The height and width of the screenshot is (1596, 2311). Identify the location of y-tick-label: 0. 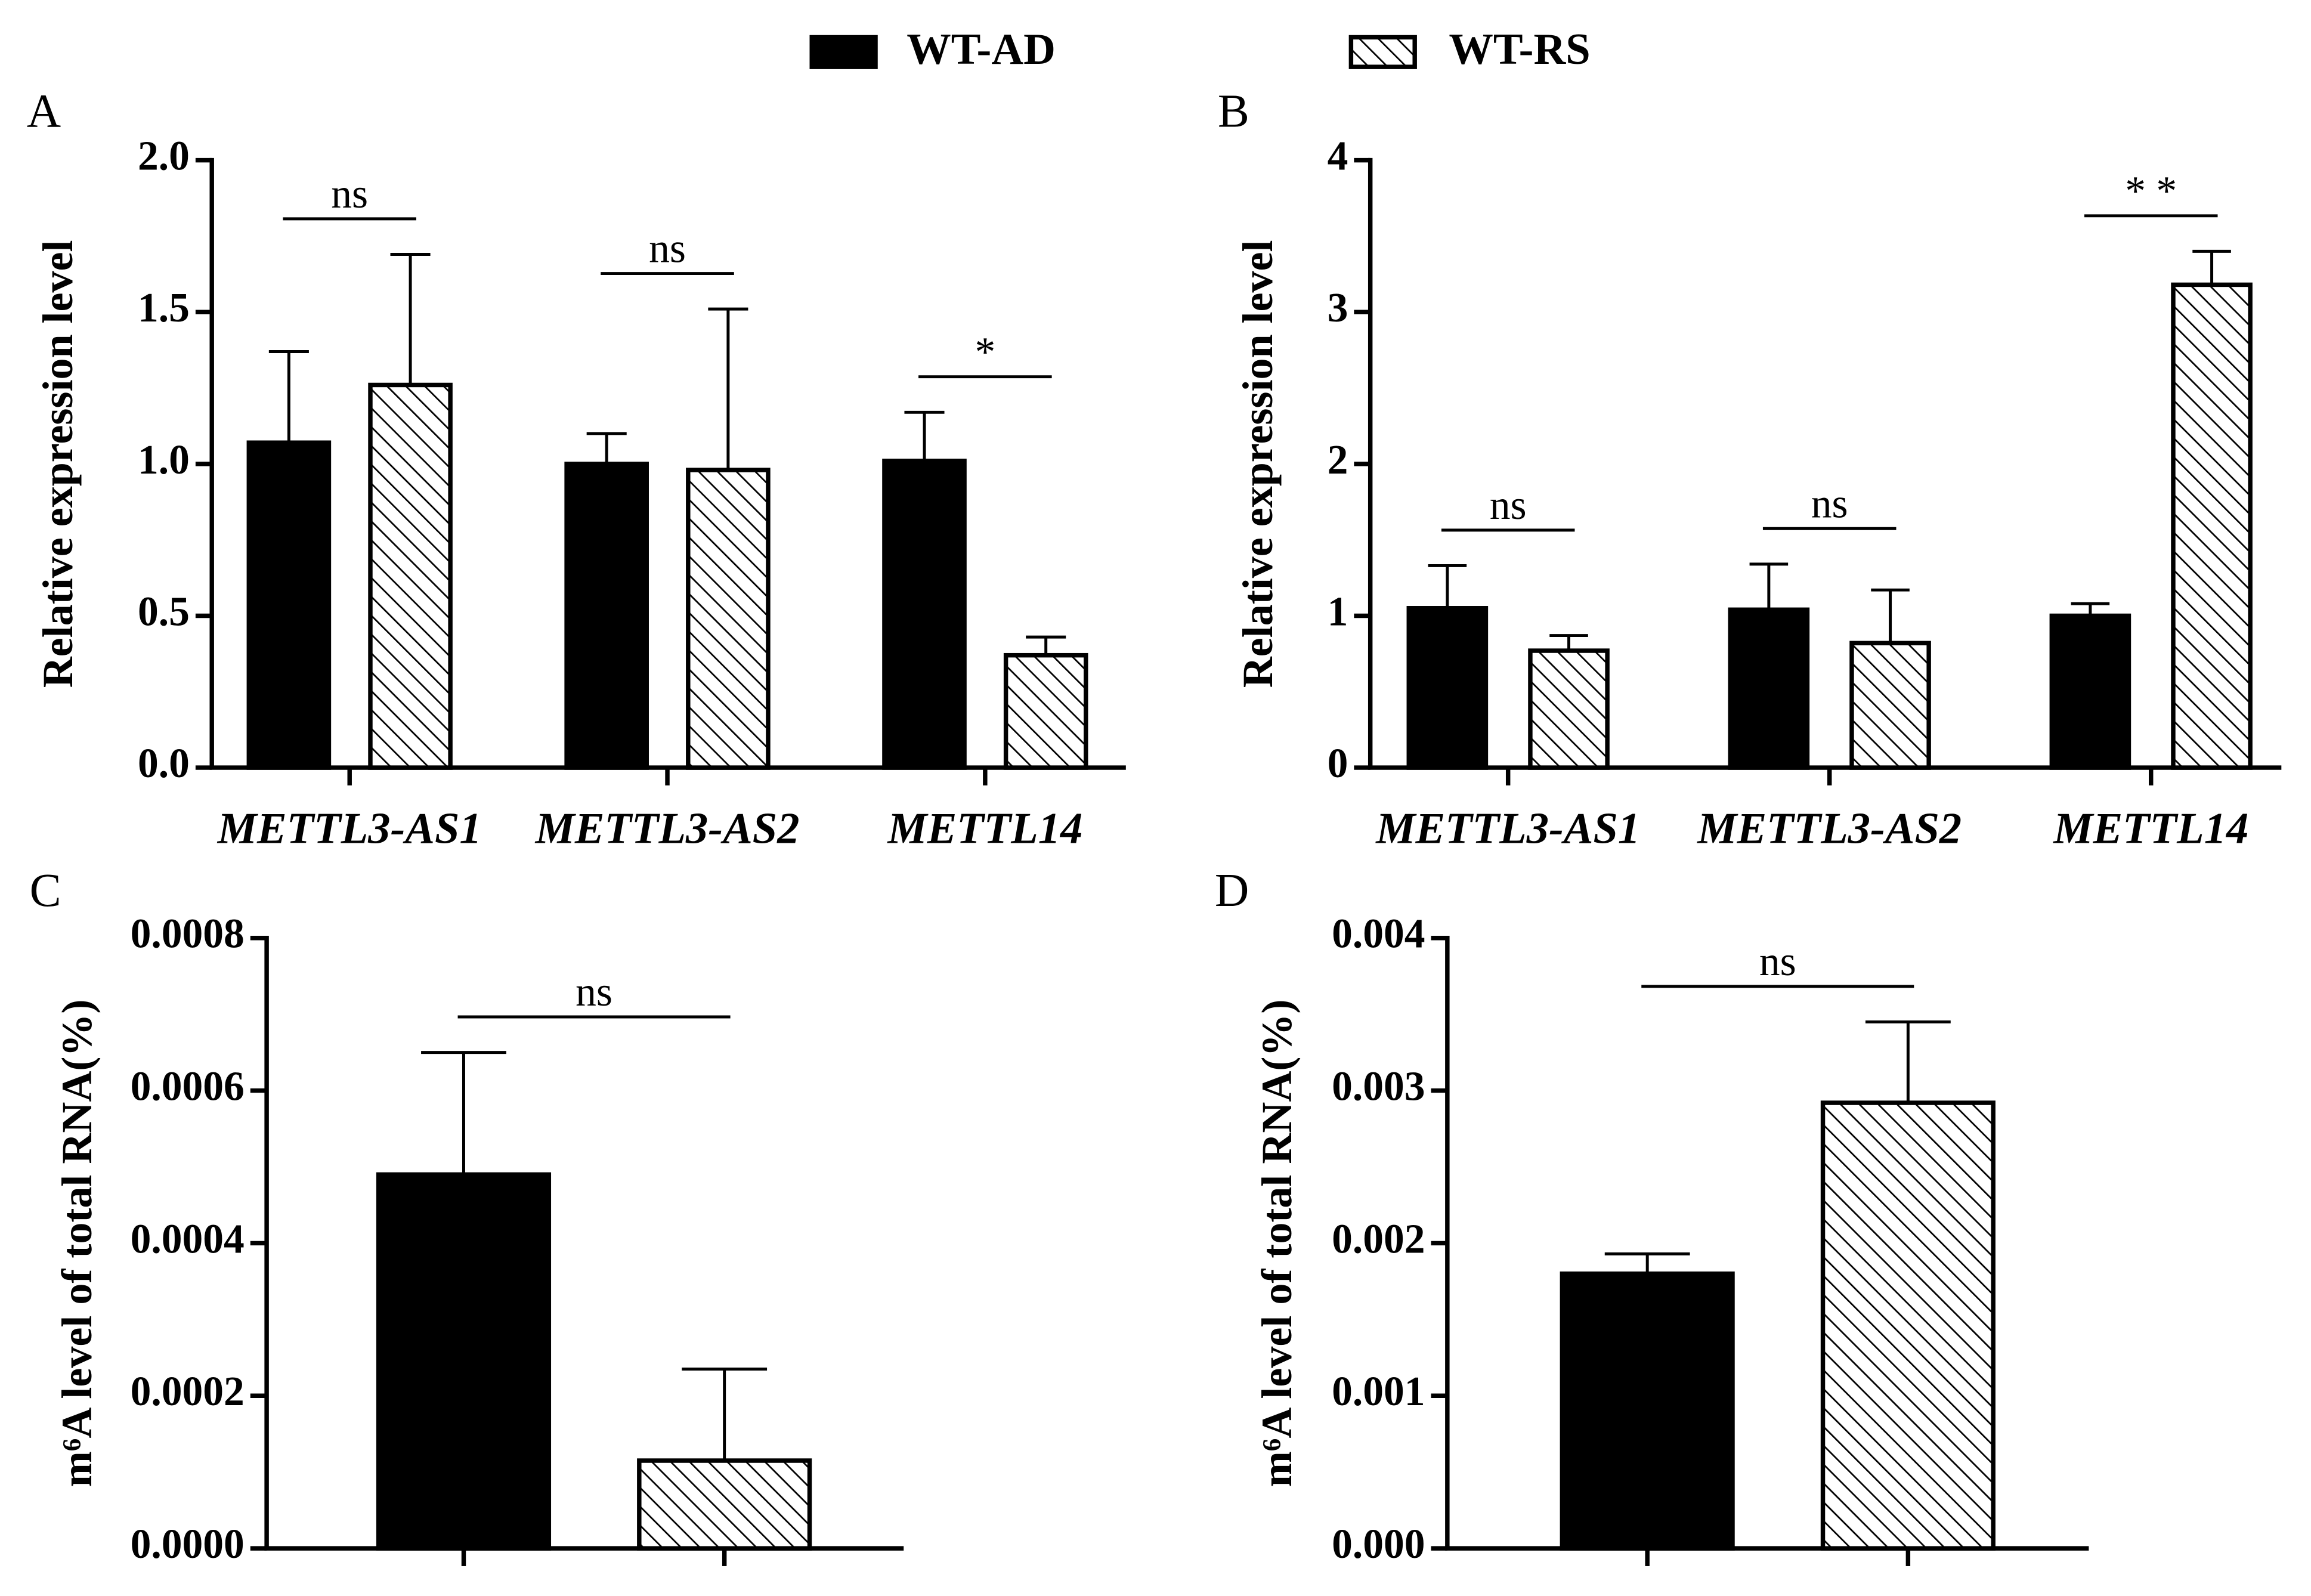
(1338, 764).